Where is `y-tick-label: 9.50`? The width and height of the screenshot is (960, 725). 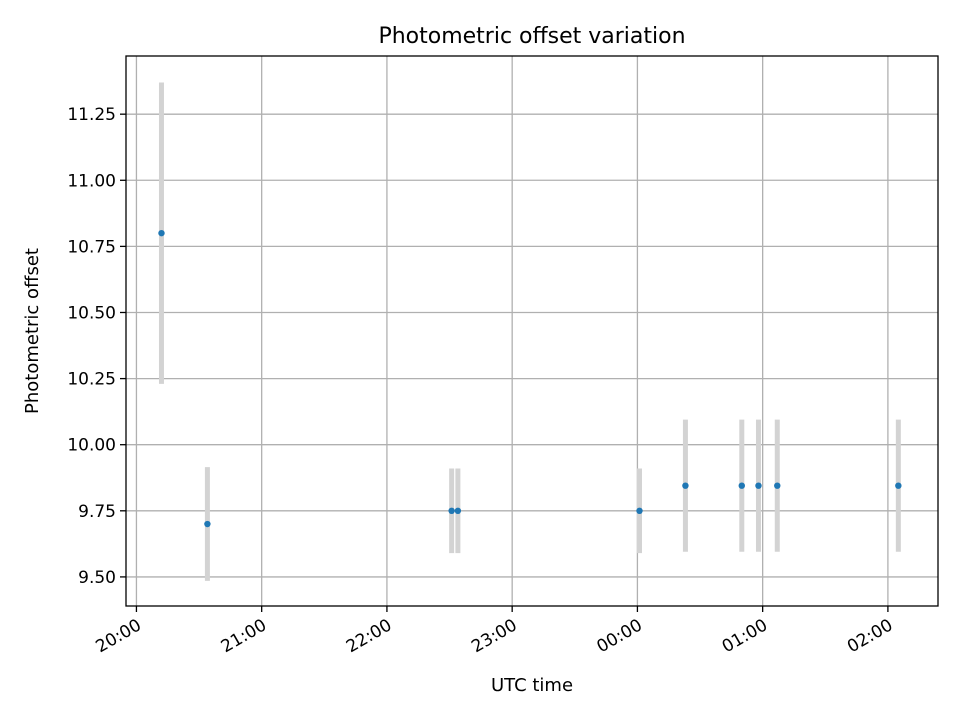 y-tick-label: 9.50 is located at coordinates (97, 578).